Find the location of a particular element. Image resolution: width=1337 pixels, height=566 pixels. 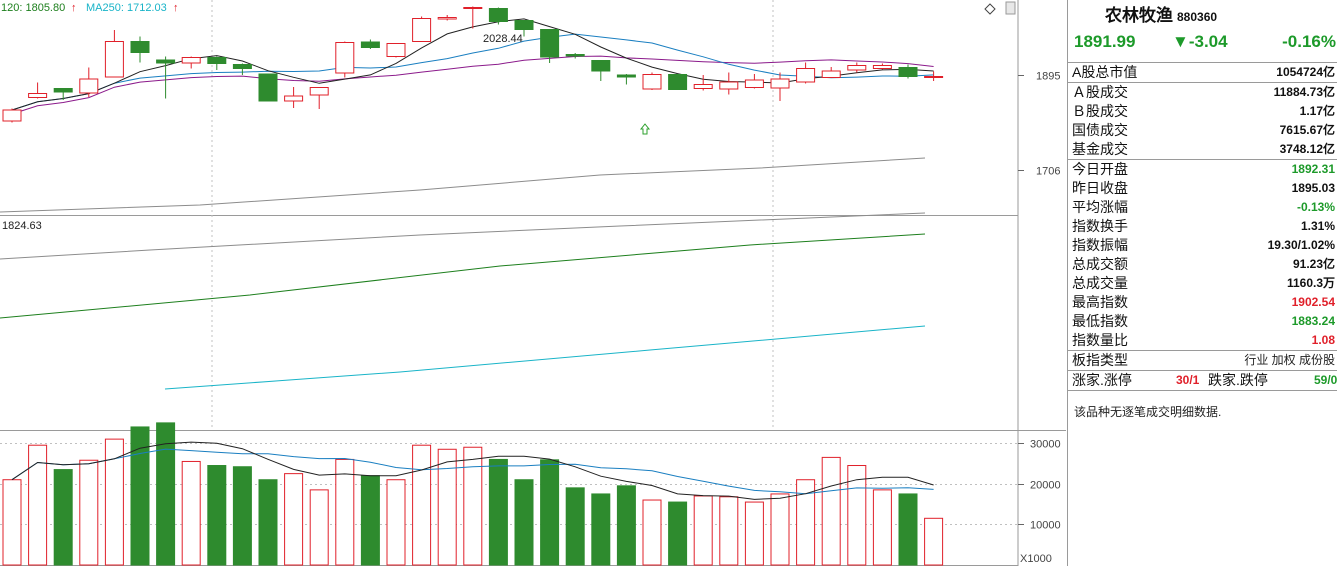

stat-row: 总成交额 91.23亿 is located at coordinates (1202, 264).